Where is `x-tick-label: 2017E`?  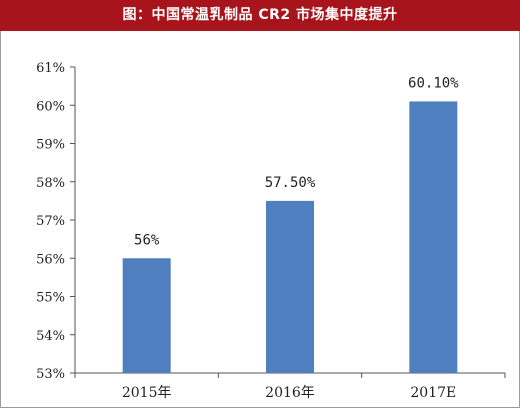 x-tick-label: 2017E is located at coordinates (433, 393).